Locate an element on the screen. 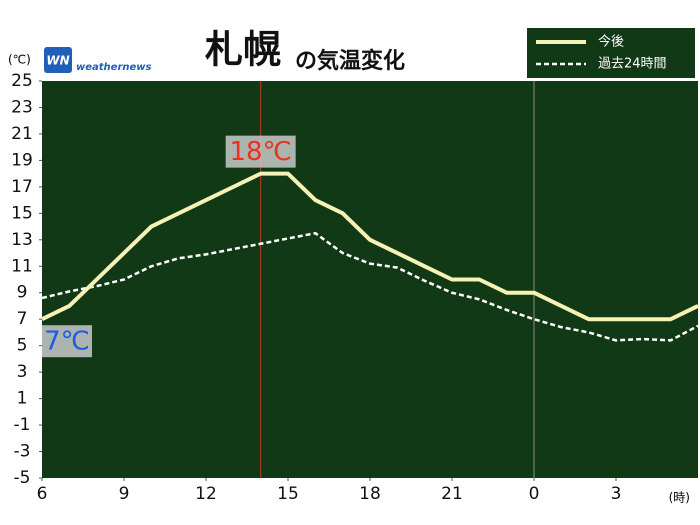 The image size is (700, 525). y-tick-label: 9 is located at coordinates (22, 293).